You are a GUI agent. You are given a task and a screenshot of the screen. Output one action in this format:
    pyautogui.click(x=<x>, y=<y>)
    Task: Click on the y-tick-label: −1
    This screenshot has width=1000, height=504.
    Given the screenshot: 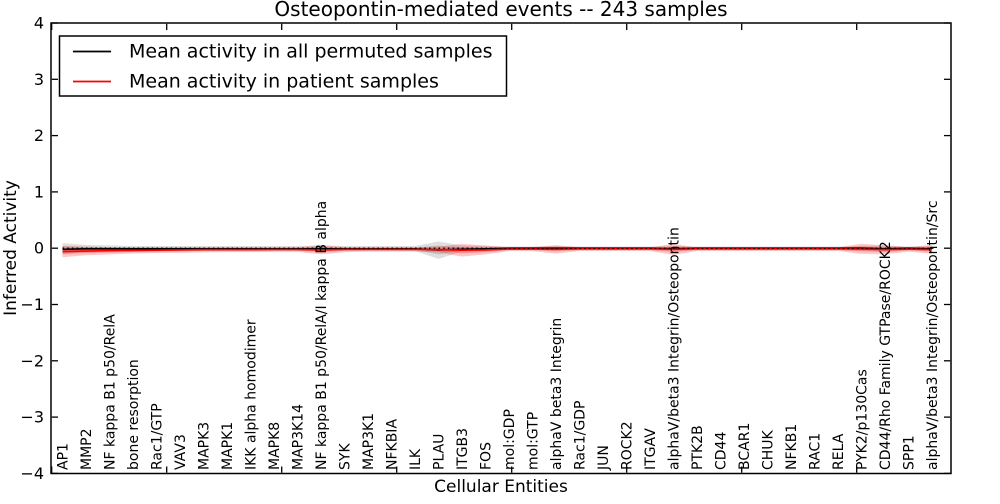 What is the action you would take?
    pyautogui.click(x=32, y=304)
    